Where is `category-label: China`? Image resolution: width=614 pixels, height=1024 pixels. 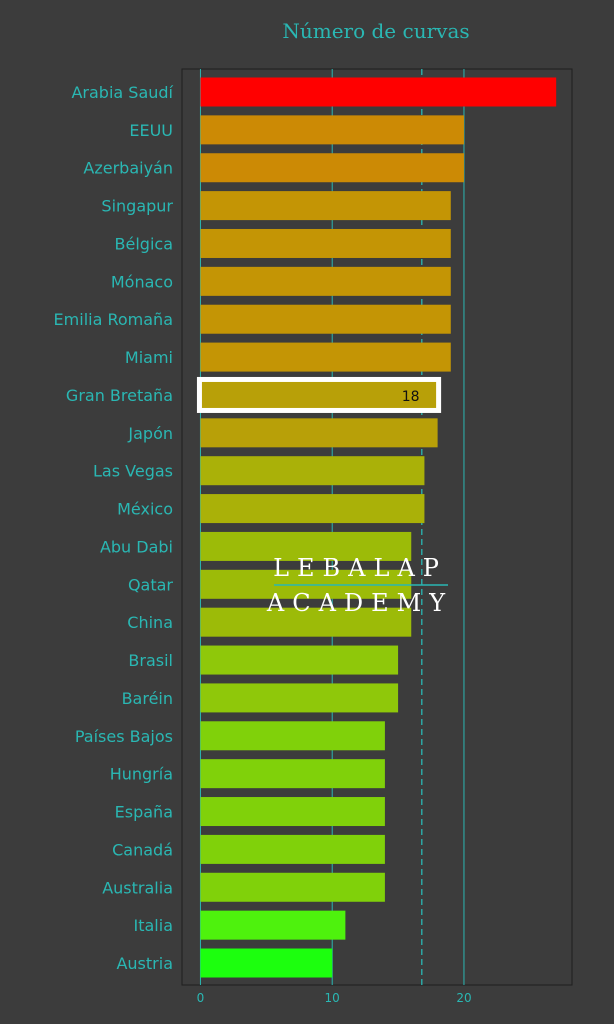 category-label: China is located at coordinates (150, 622).